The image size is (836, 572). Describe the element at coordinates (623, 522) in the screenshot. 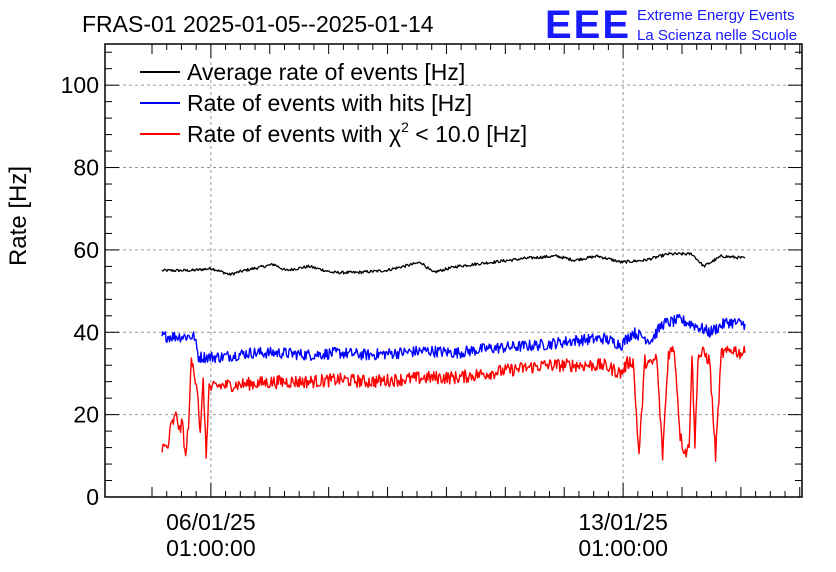

I see `x-tick-label-date: 13/01/25` at that location.